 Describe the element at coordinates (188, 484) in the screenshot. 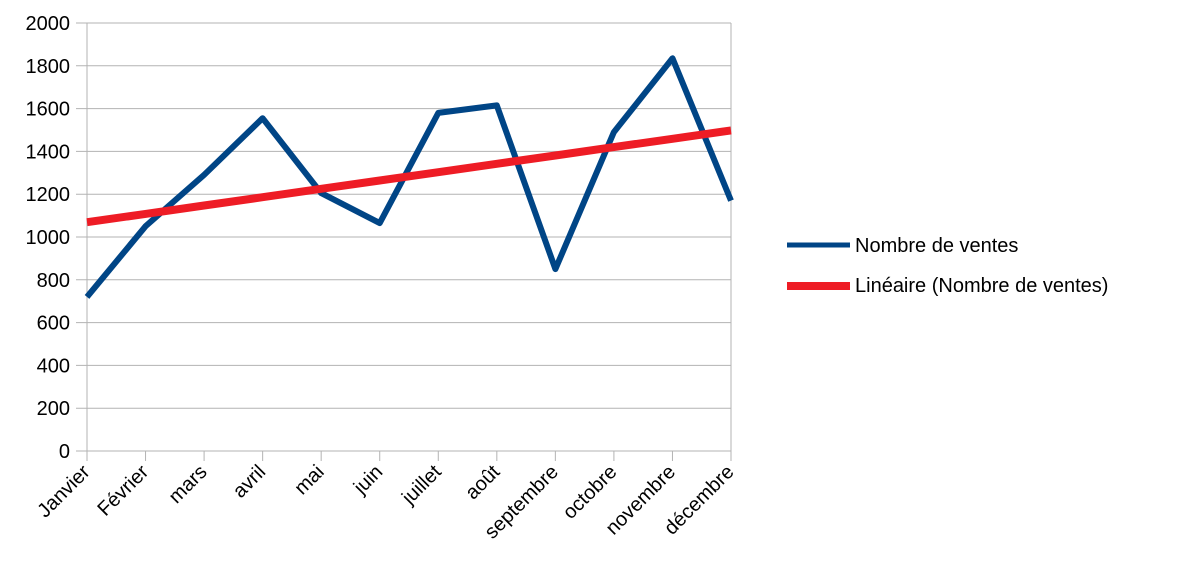

I see `x-tick-label: mars` at that location.